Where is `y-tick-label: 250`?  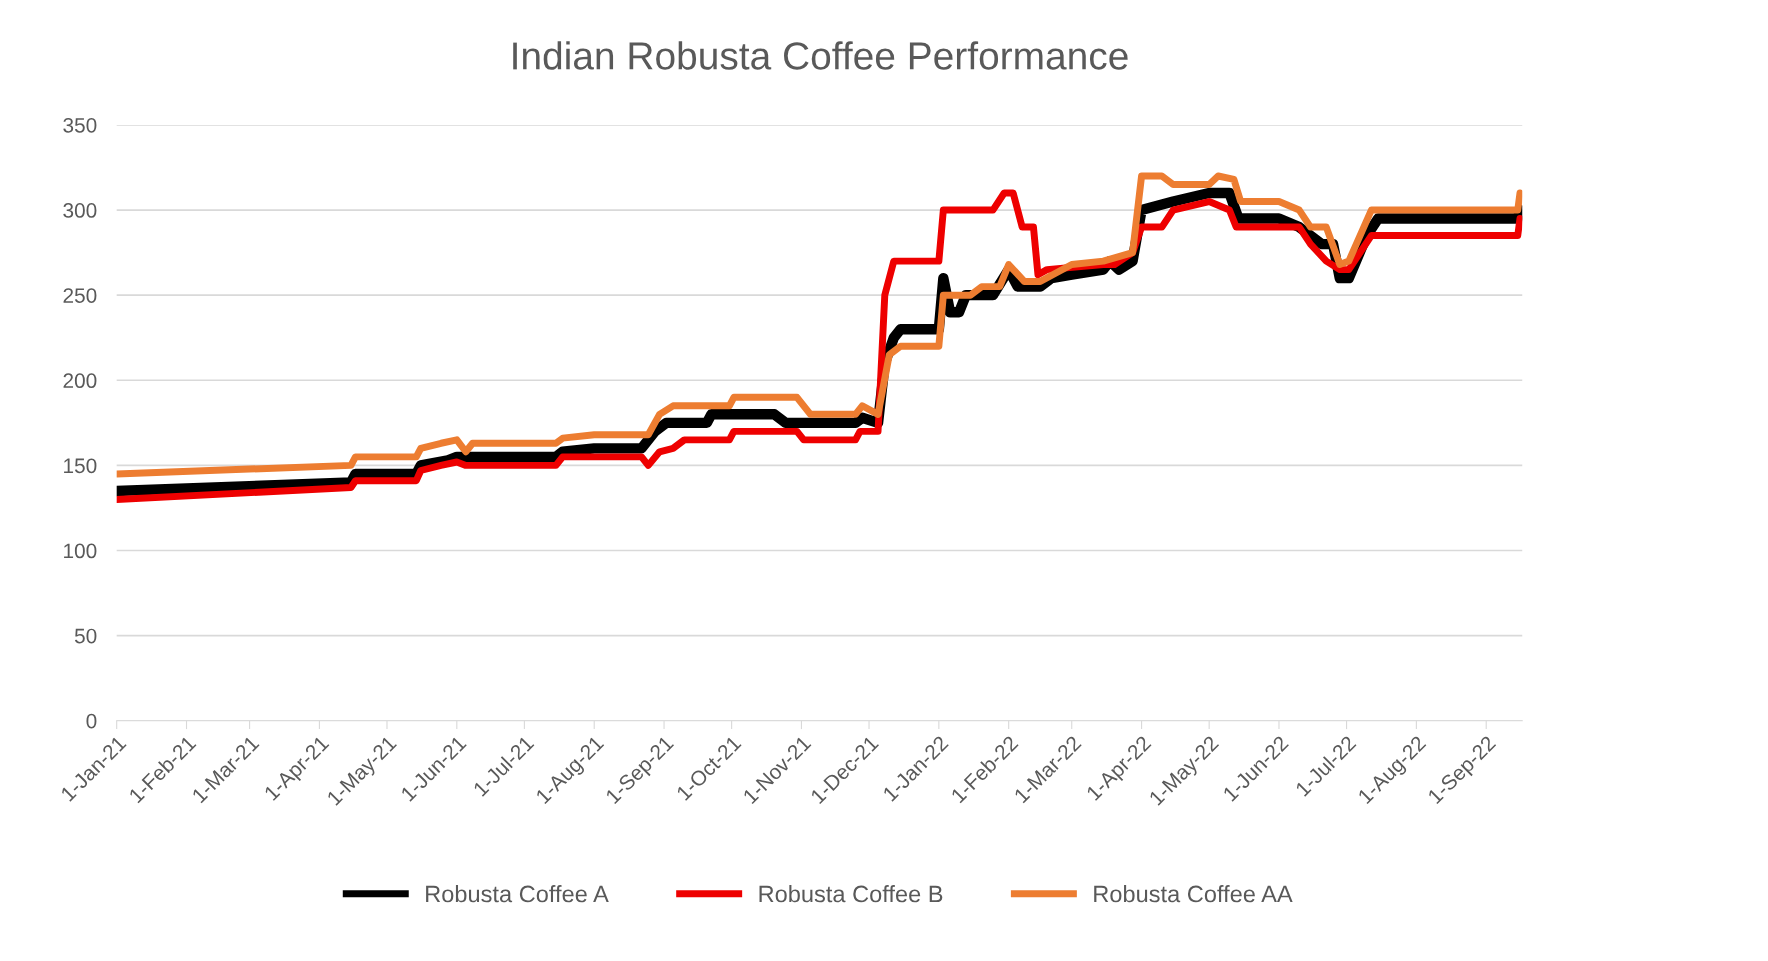 y-tick-label: 250 is located at coordinates (80, 295).